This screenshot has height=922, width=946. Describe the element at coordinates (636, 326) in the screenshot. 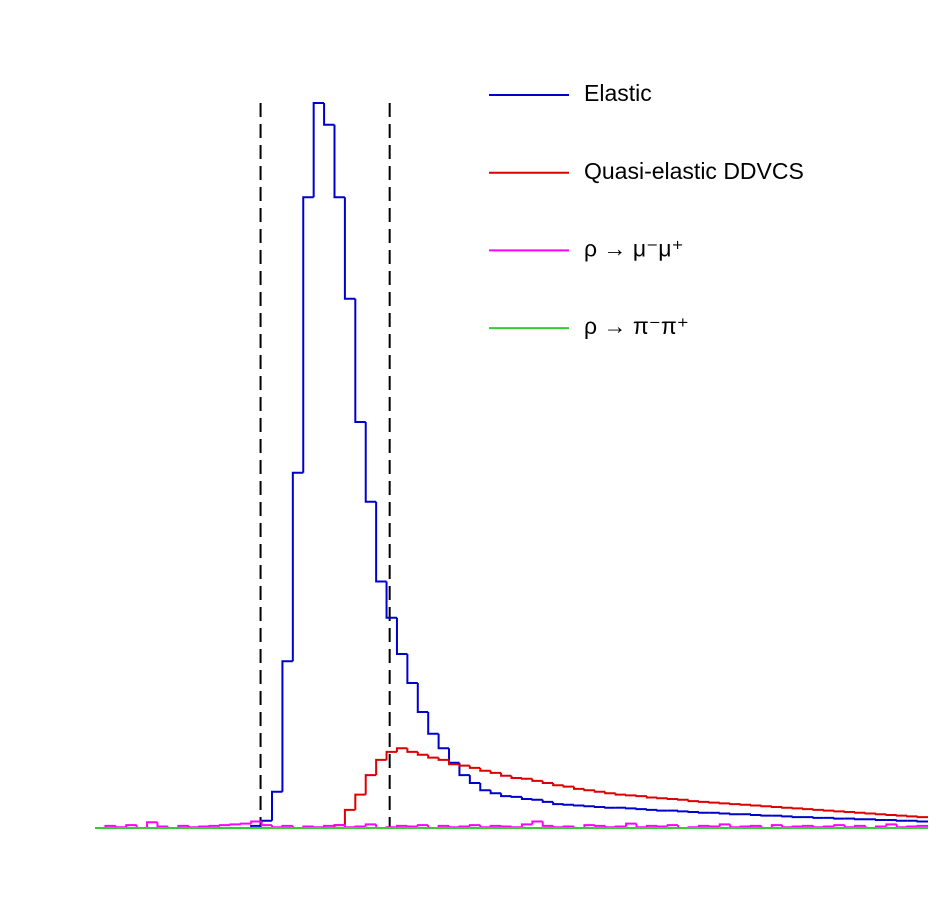

I see `legend-label: ρ → π⁻π⁺` at that location.